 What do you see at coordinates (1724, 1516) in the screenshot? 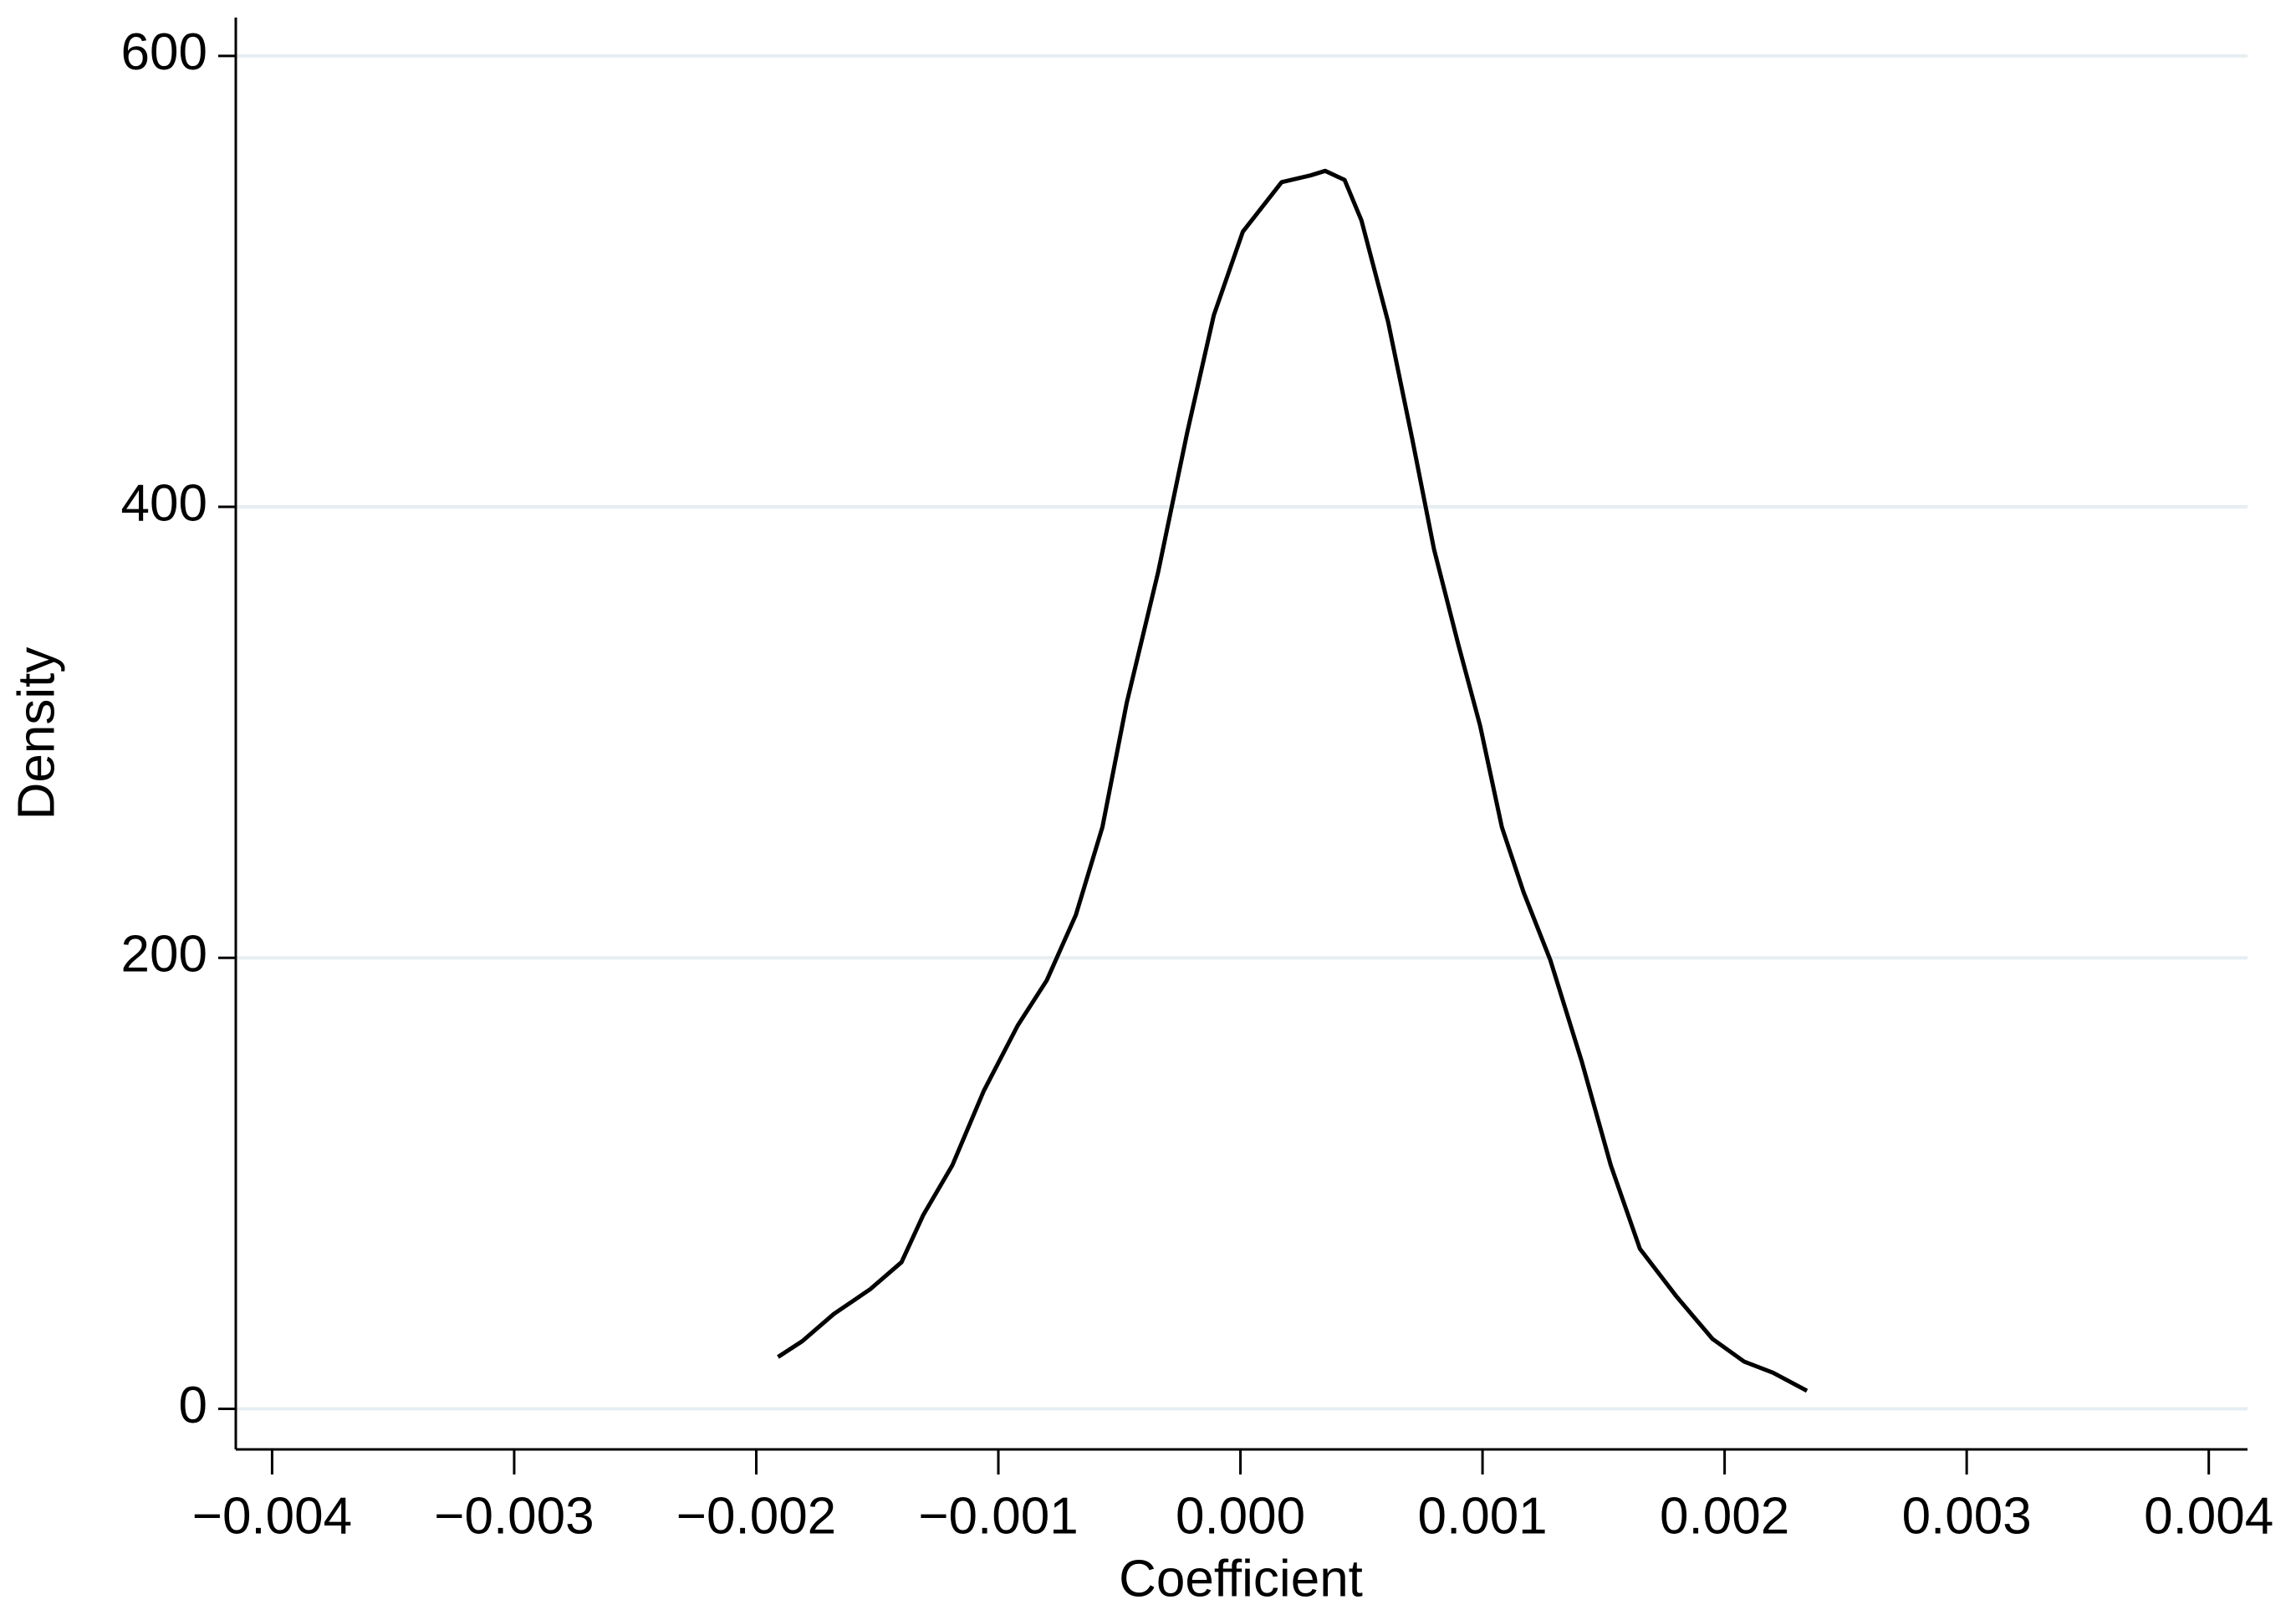
I see `x-tick-label: 0.002` at bounding box center [1724, 1516].